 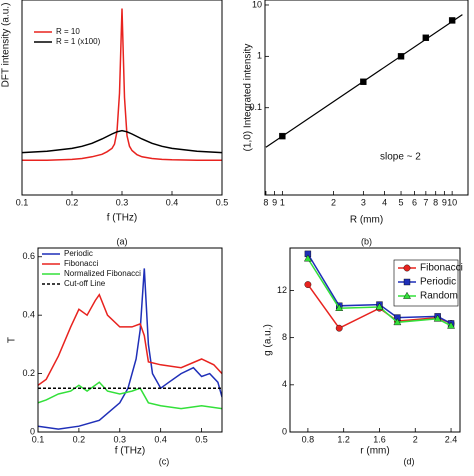 I want to click on legend-label: Random, so click(x=439, y=296).